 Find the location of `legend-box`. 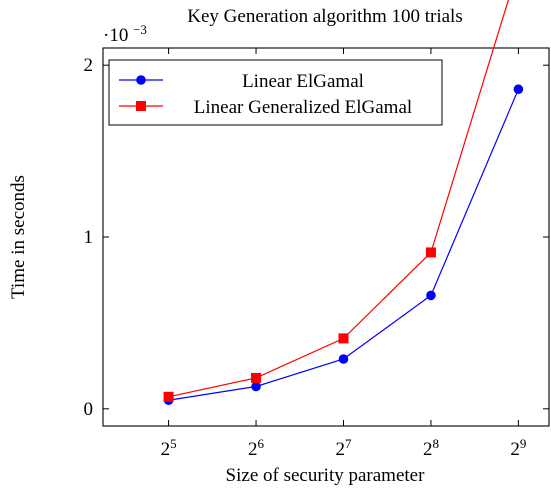

legend-box is located at coordinates (275, 92).